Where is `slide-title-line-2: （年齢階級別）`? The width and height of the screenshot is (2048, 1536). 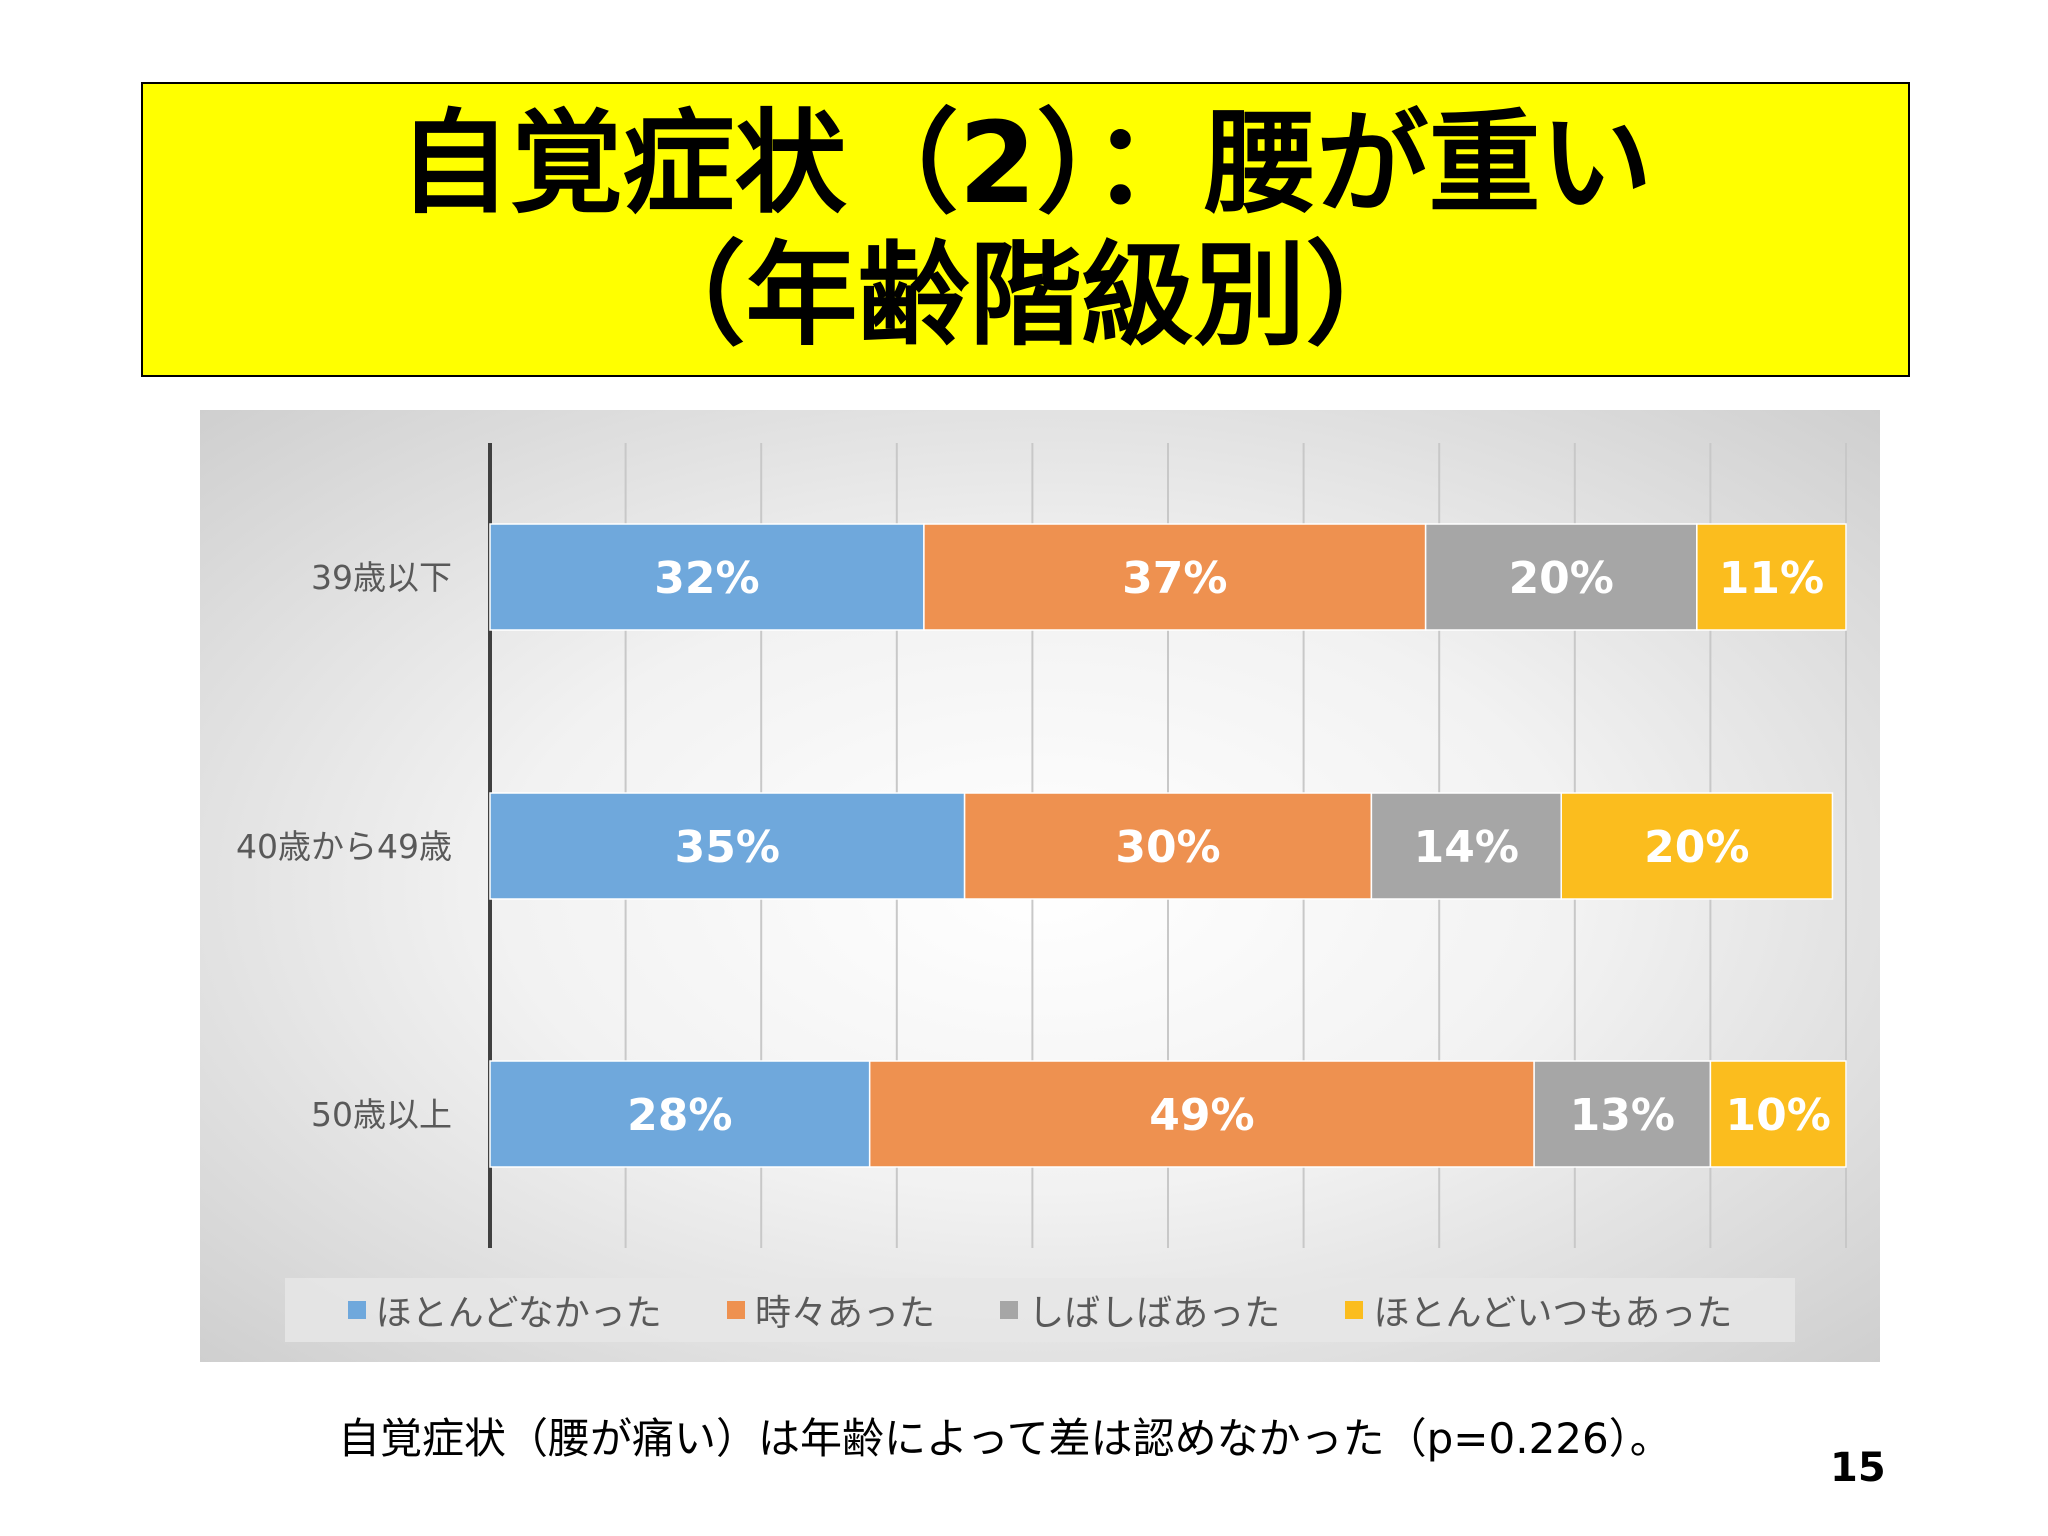
slide-title-line-2: （年齢階級別） is located at coordinates (1025, 295).